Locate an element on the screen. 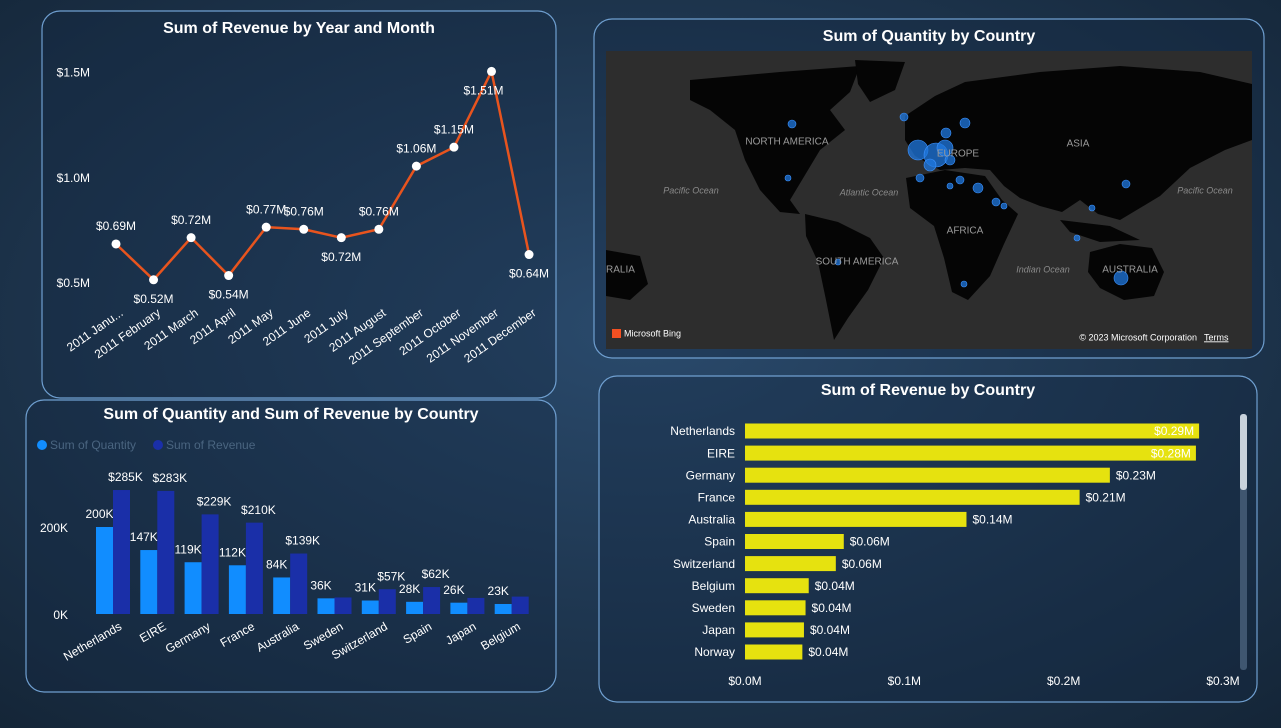  x-tick-label: $0.1M is located at coordinates (904, 681).